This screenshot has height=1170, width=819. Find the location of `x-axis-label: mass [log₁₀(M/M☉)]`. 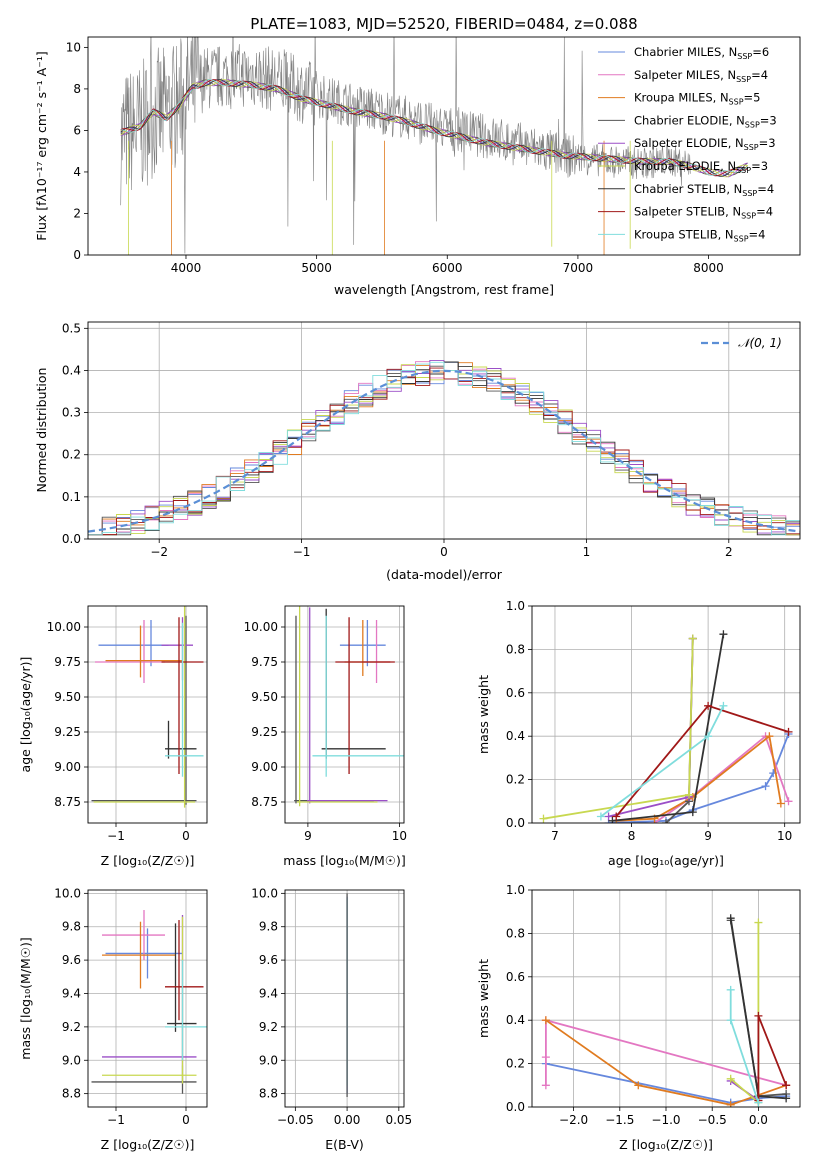

x-axis-label: mass [log₁₀(M/M☉)] is located at coordinates (344, 860).